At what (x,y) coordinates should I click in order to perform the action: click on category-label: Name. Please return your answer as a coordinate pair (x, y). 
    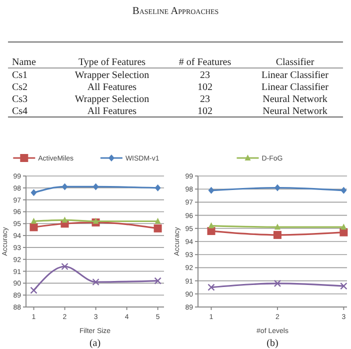
    Looking at the image, I should click on (24, 62).